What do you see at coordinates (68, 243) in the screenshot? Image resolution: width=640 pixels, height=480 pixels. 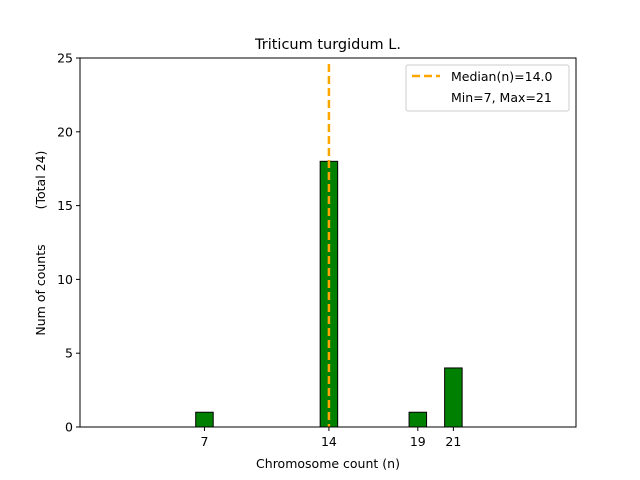 I see `y-axis: 0 5 10 15 20 25` at bounding box center [68, 243].